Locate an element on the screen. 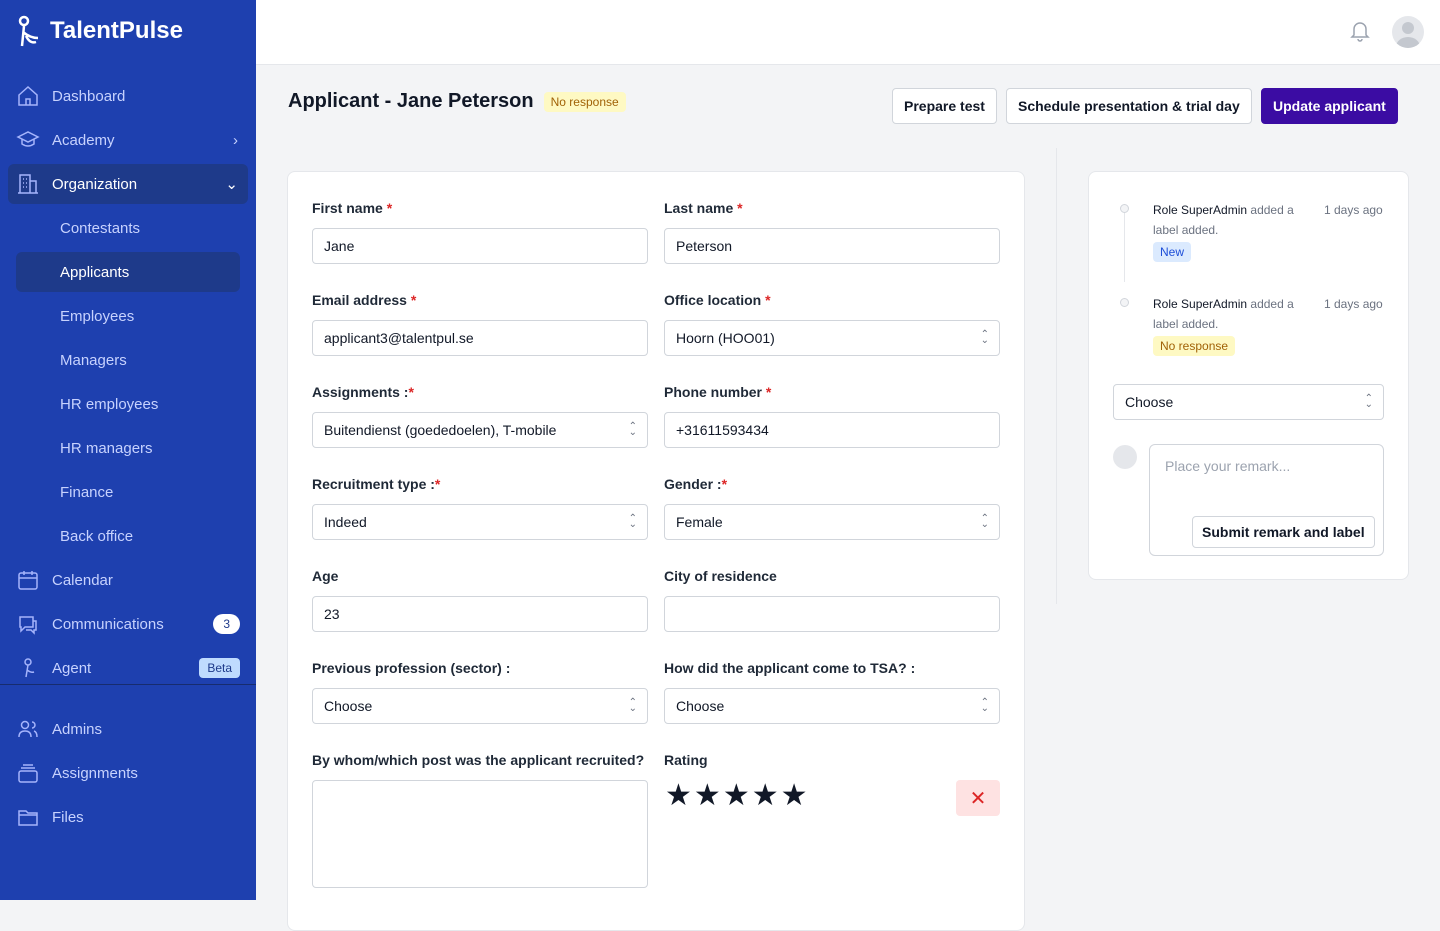 Image resolution: width=1440 pixels, height=931 pixels. sidebar-item-contestants: Contestants is located at coordinates (128, 228).